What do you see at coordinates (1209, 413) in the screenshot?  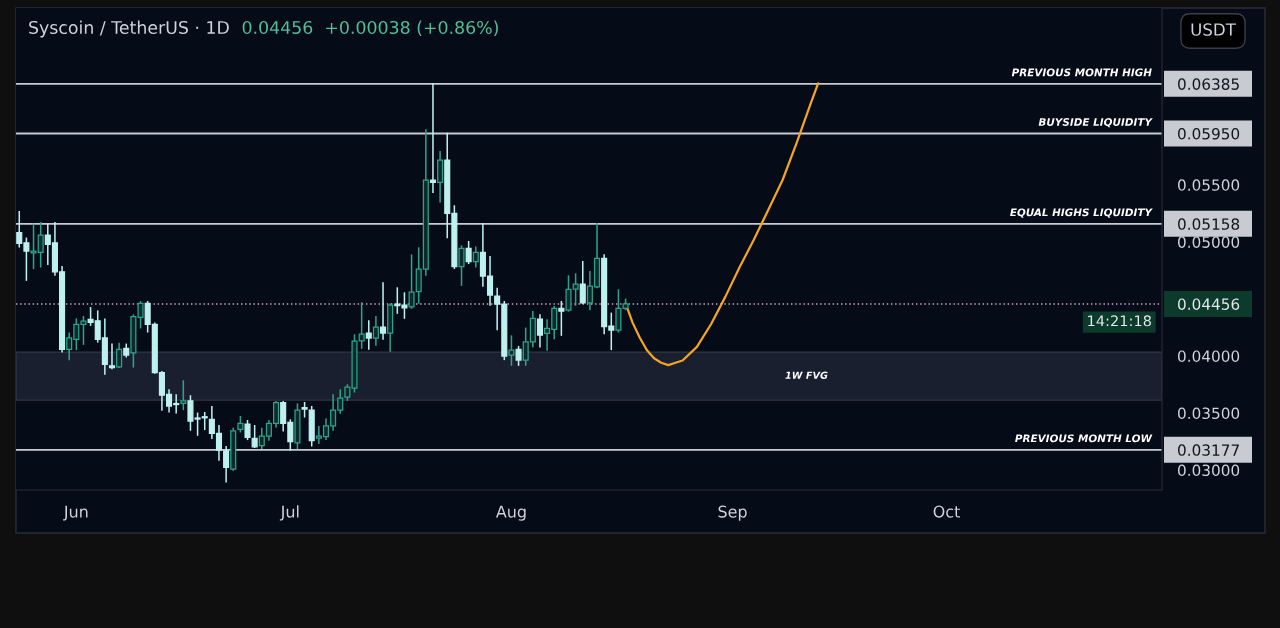 I see `y-tick-label: 0.03500` at bounding box center [1209, 413].